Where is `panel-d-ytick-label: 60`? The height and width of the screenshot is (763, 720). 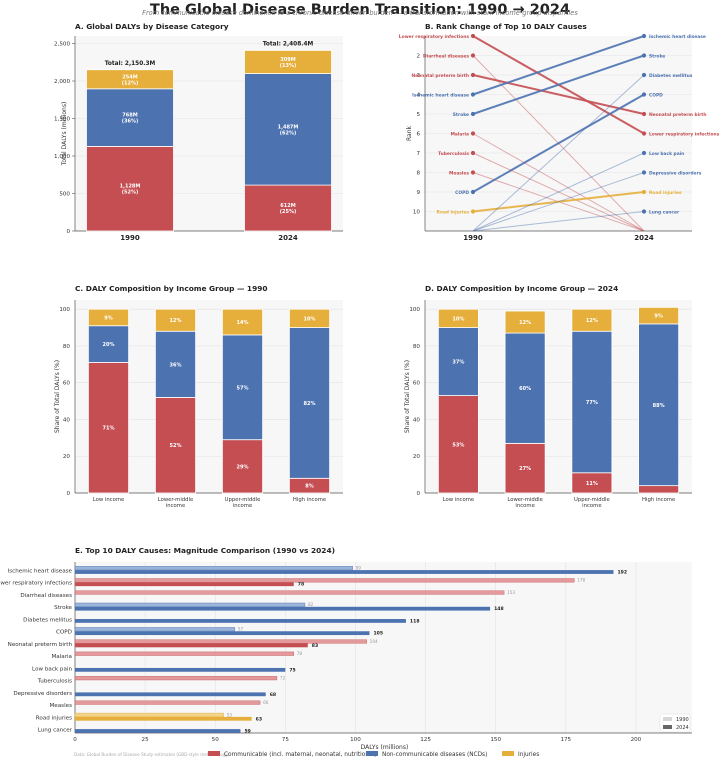 panel-d-ytick-label: 60 is located at coordinates (417, 384).